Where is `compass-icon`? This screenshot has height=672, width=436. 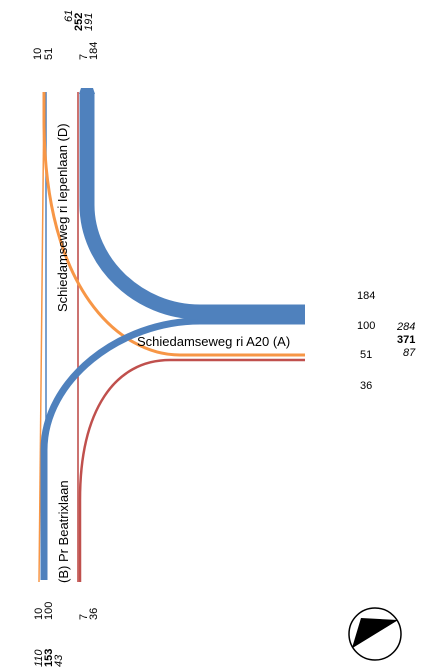
compass-icon is located at coordinates (375, 634).